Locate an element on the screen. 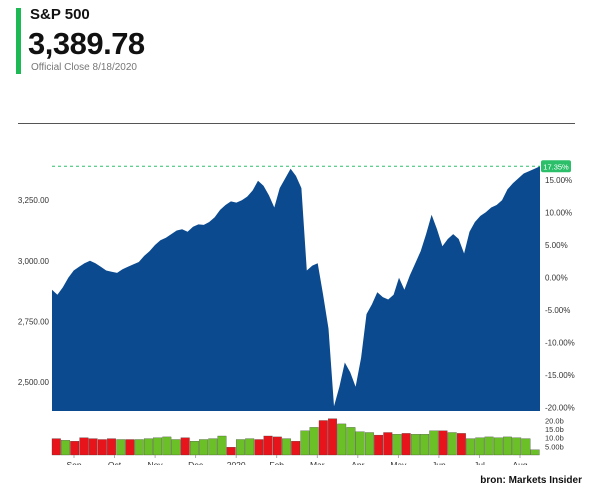 The height and width of the screenshot is (491, 600). y-tick-label: 2,500.00 is located at coordinates (34, 382).